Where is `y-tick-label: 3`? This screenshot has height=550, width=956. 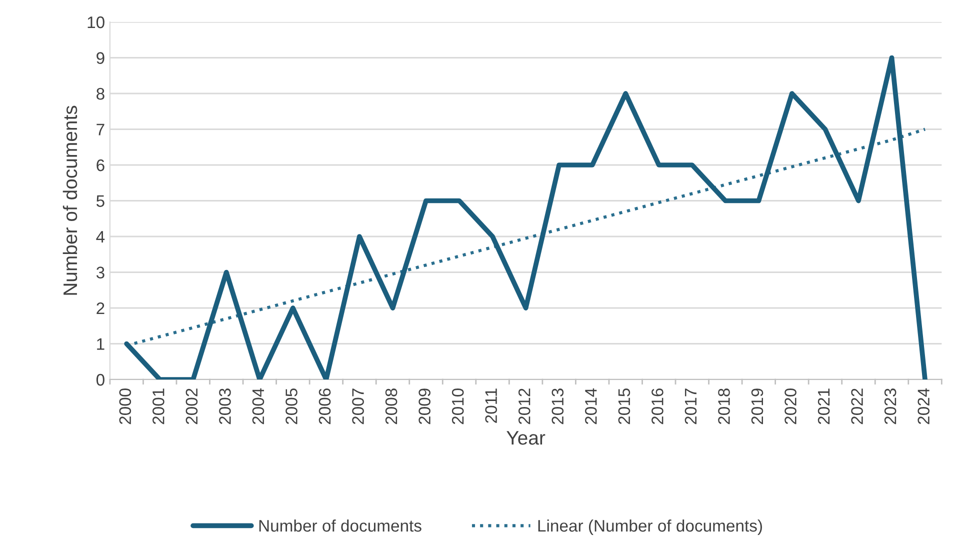
y-tick-label: 3 is located at coordinates (100, 272).